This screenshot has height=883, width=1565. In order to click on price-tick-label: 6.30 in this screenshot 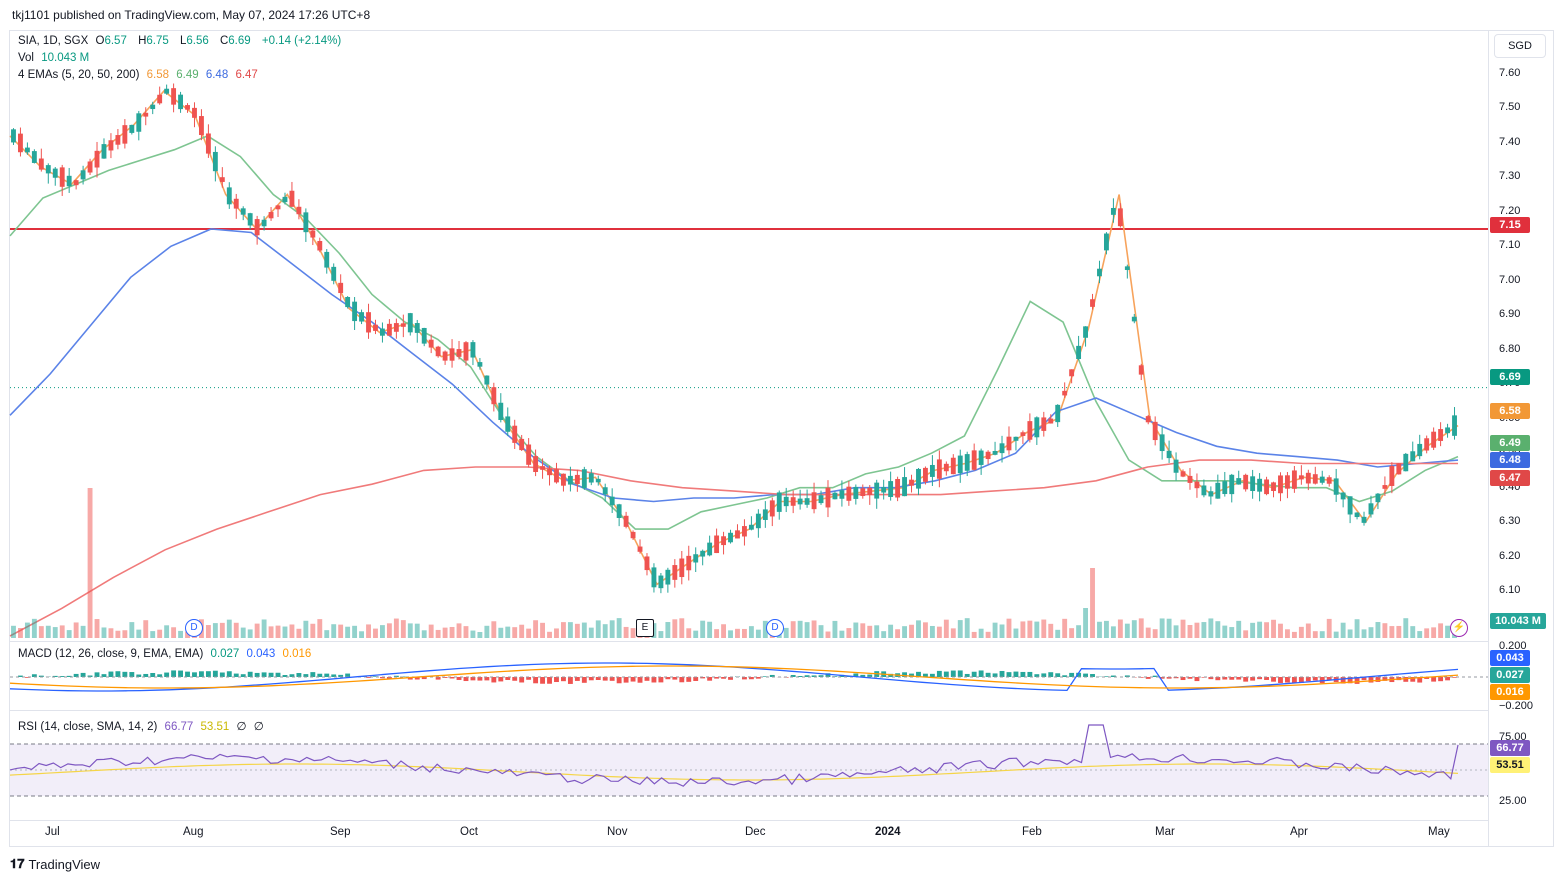, I will do `click(1510, 521)`.